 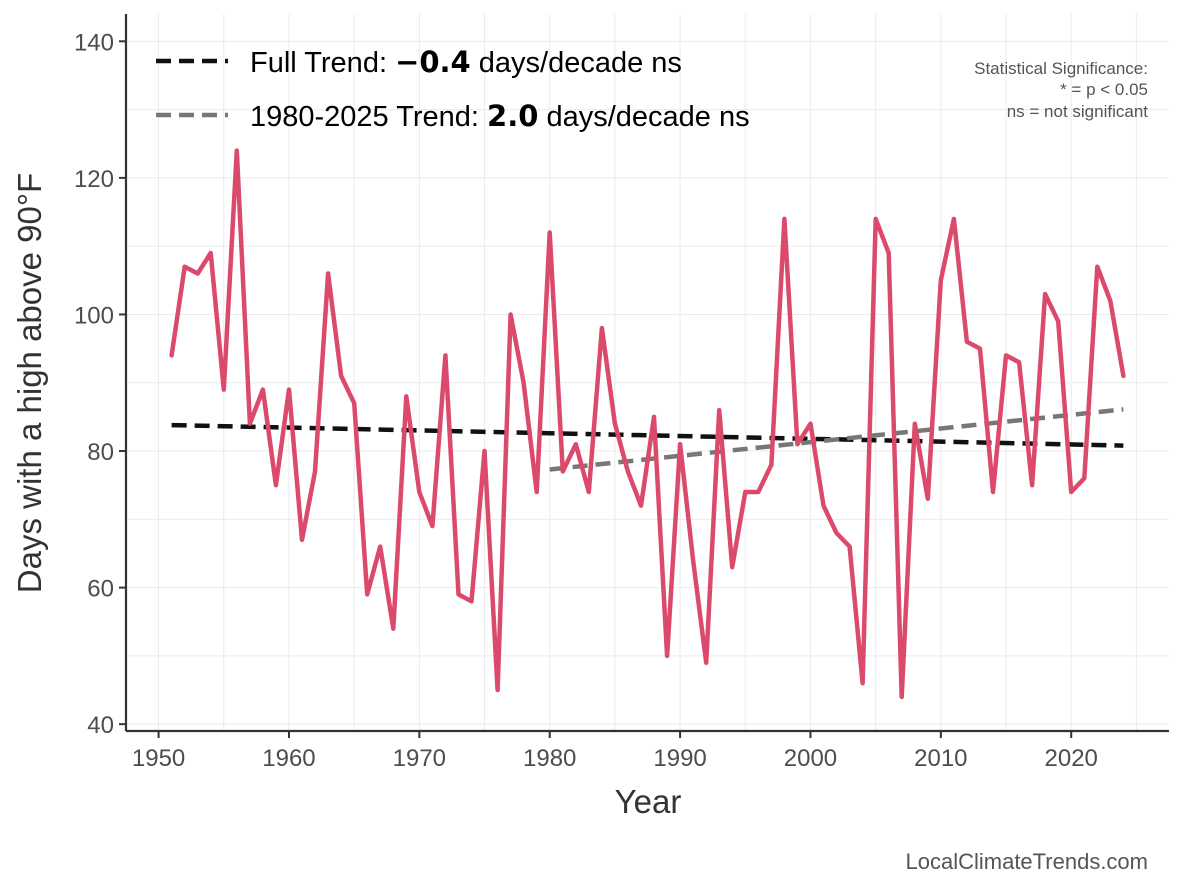 What do you see at coordinates (810, 758) in the screenshot?
I see `x-tick-label: 2000` at bounding box center [810, 758].